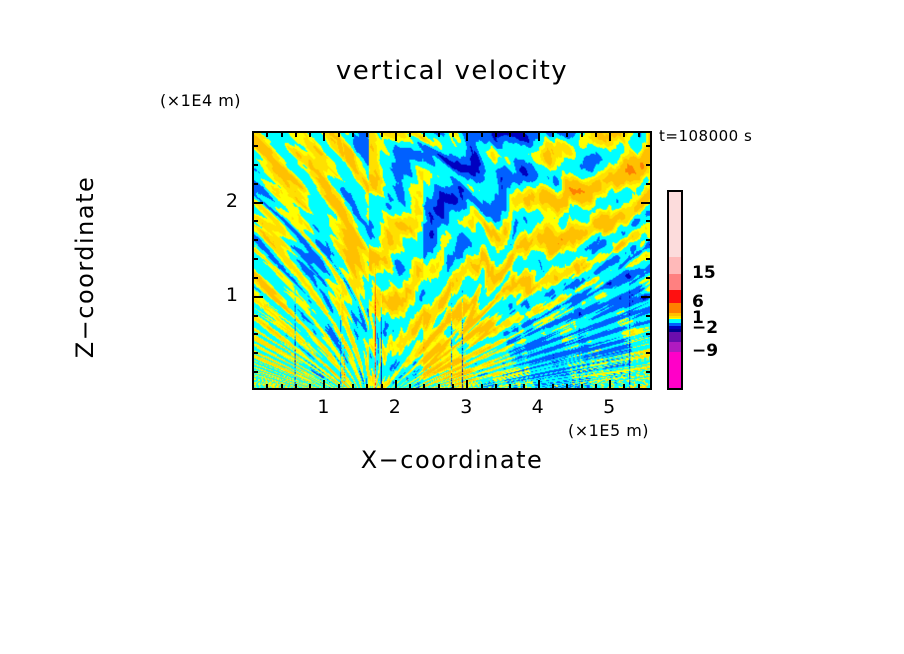  Describe the element at coordinates (323, 407) in the screenshot. I see `x-tick-label: 1` at that location.